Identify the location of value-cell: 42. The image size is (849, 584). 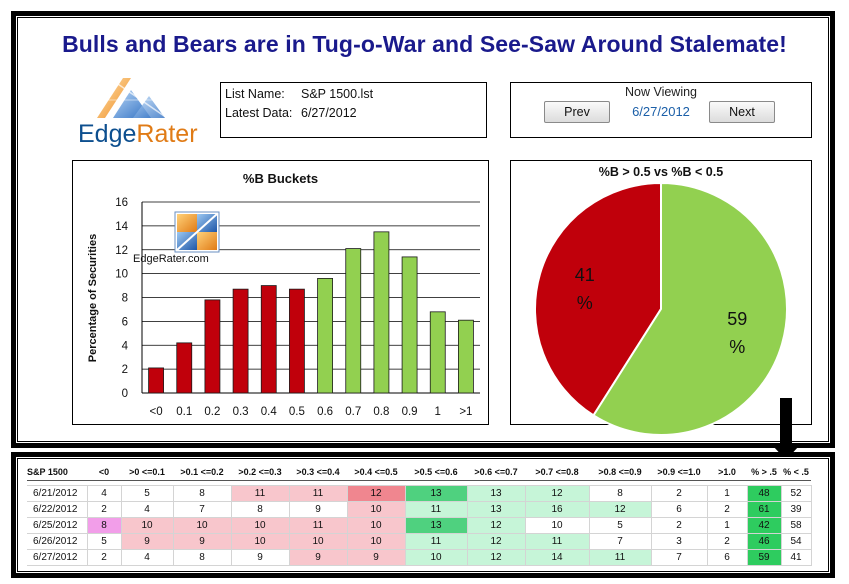
(764, 525).